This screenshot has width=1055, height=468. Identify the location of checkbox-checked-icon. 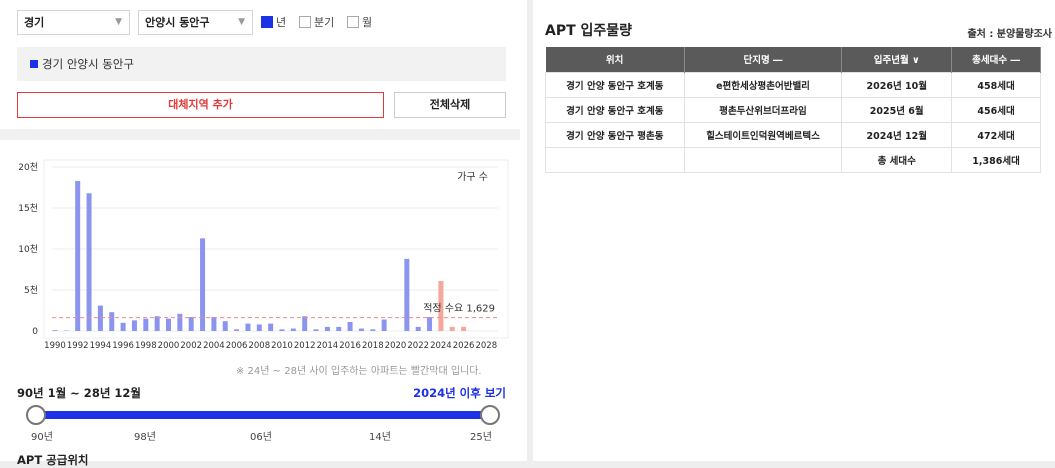
(267, 22).